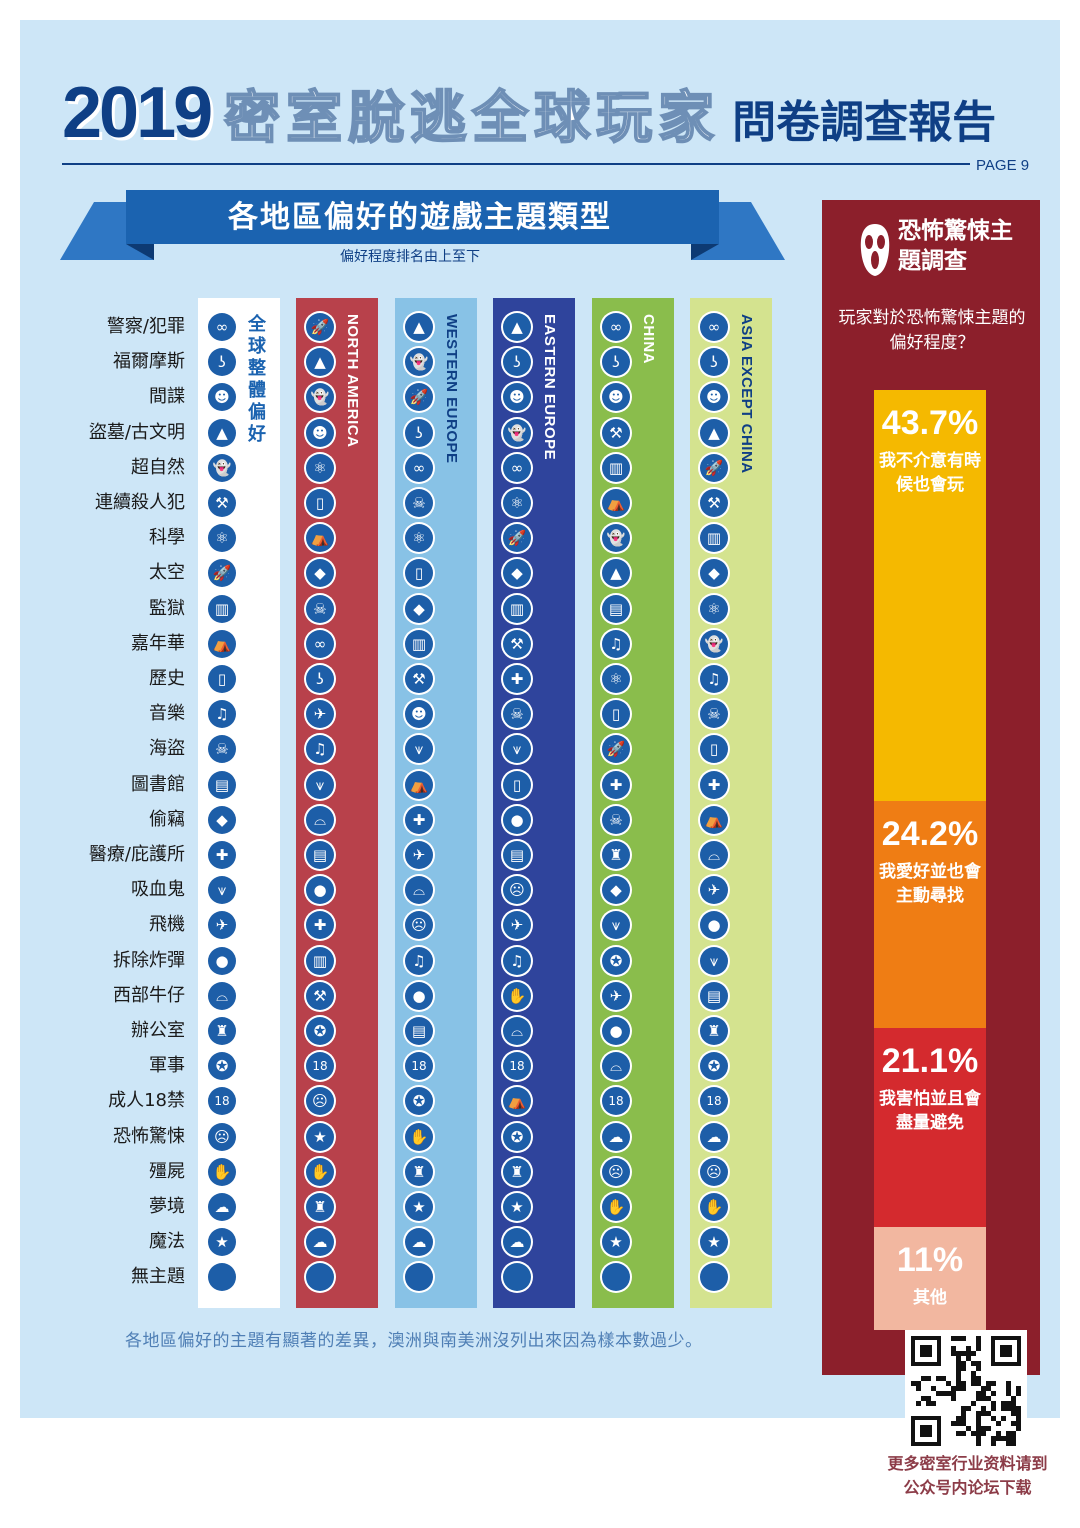 Image resolution: width=1080 pixels, height=1528 pixels. Describe the element at coordinates (167, 608) in the screenshot. I see `theme-label: 監獄` at that location.